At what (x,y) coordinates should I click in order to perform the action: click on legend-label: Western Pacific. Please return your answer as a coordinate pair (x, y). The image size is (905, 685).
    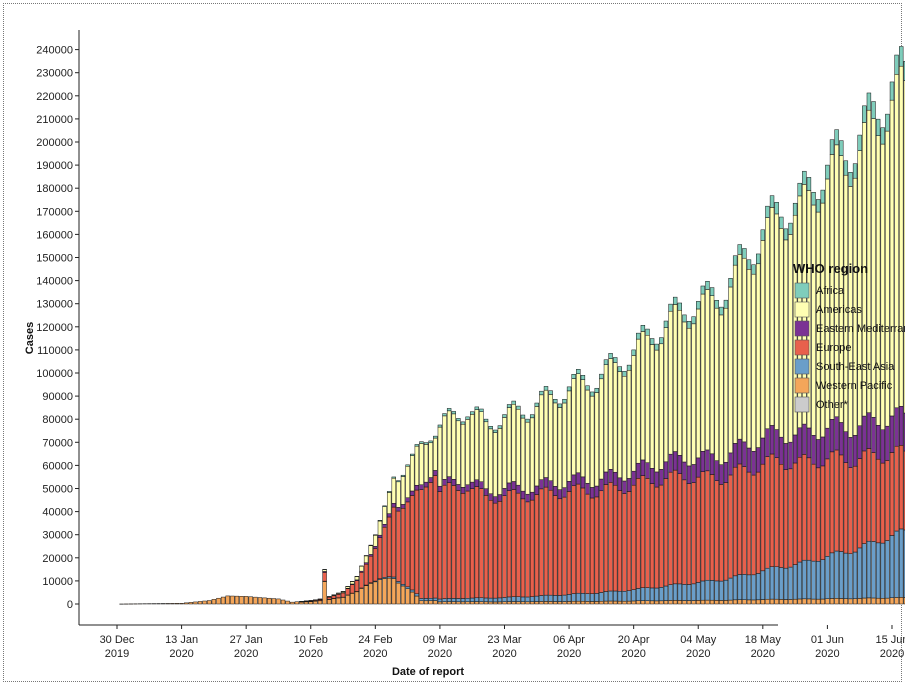
    Looking at the image, I should click on (854, 386).